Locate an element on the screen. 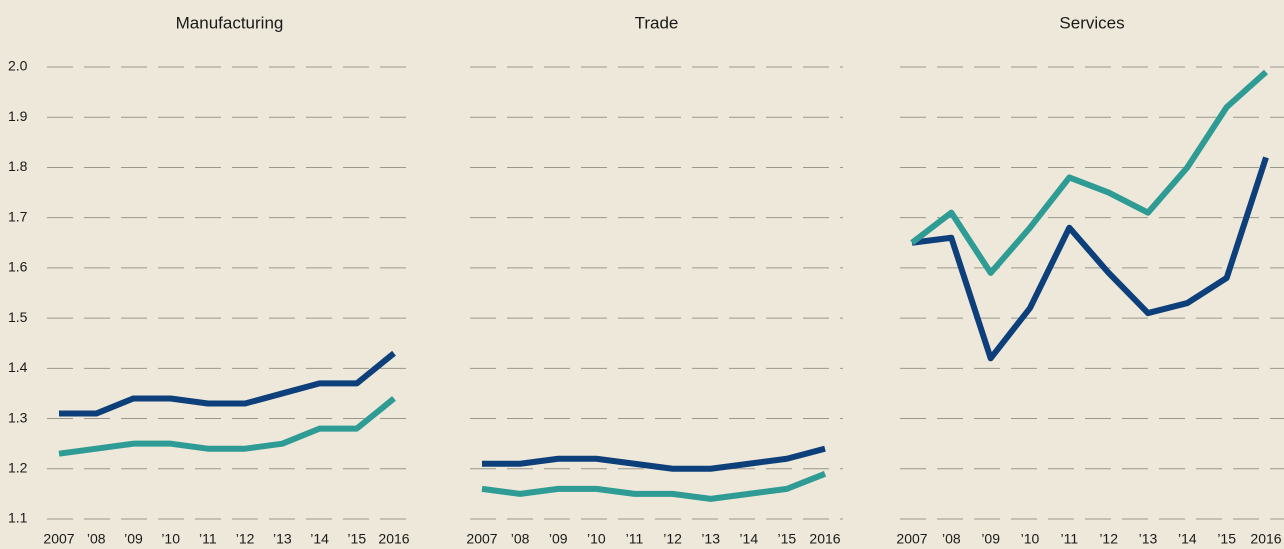  y-tick-label: 1.3 is located at coordinates (18, 417).